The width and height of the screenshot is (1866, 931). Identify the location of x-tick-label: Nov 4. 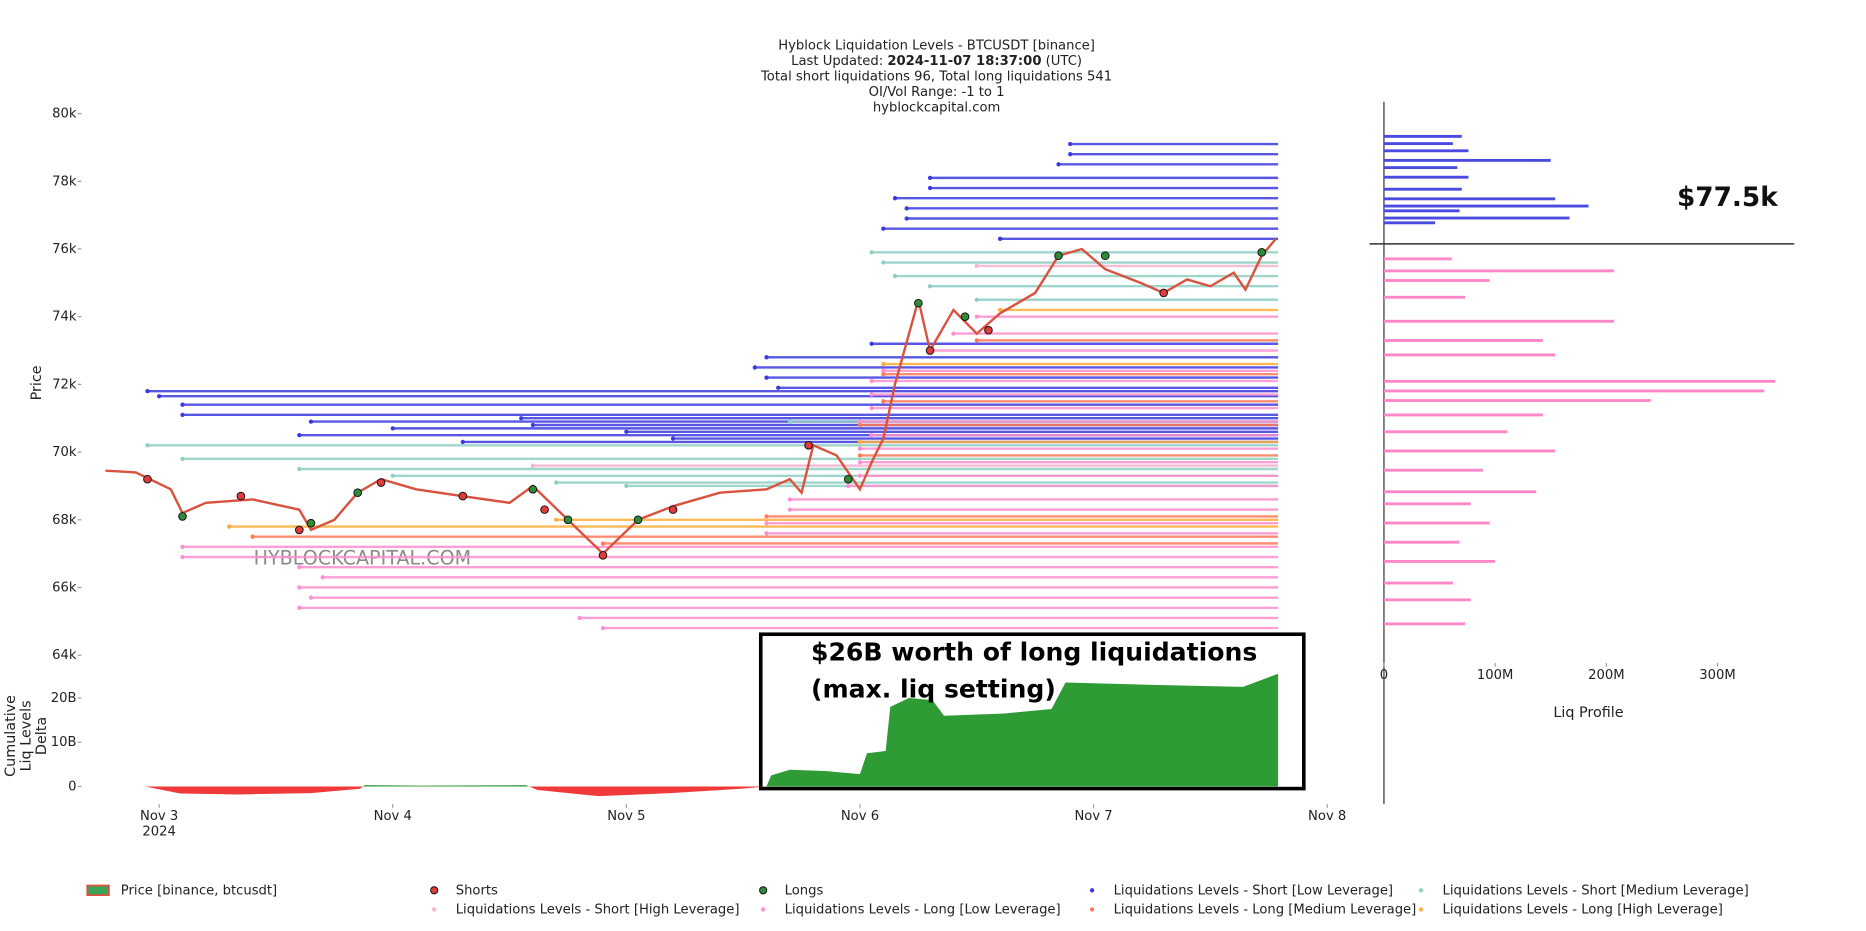
(393, 816).